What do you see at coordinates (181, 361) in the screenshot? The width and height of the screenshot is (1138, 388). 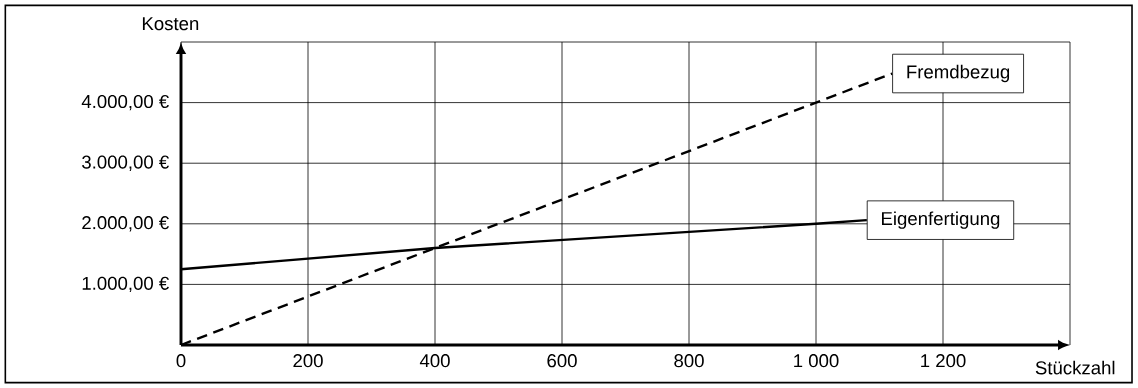 I see `x-tick-label: 0` at bounding box center [181, 361].